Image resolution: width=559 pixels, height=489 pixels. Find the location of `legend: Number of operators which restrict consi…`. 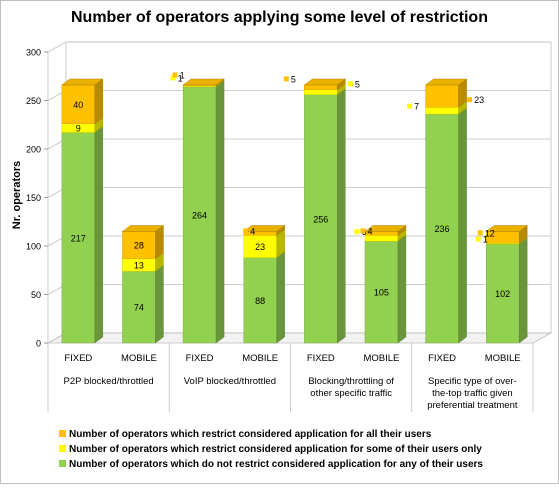

legend: Number of operators which restrict consi… is located at coordinates (271, 449).